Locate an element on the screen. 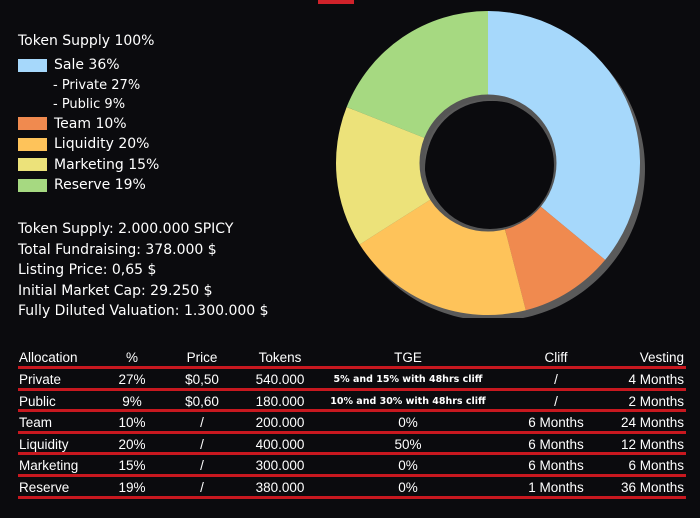 Image resolution: width=700 pixels, height=518 pixels. header-tge: TGE is located at coordinates (408, 357).